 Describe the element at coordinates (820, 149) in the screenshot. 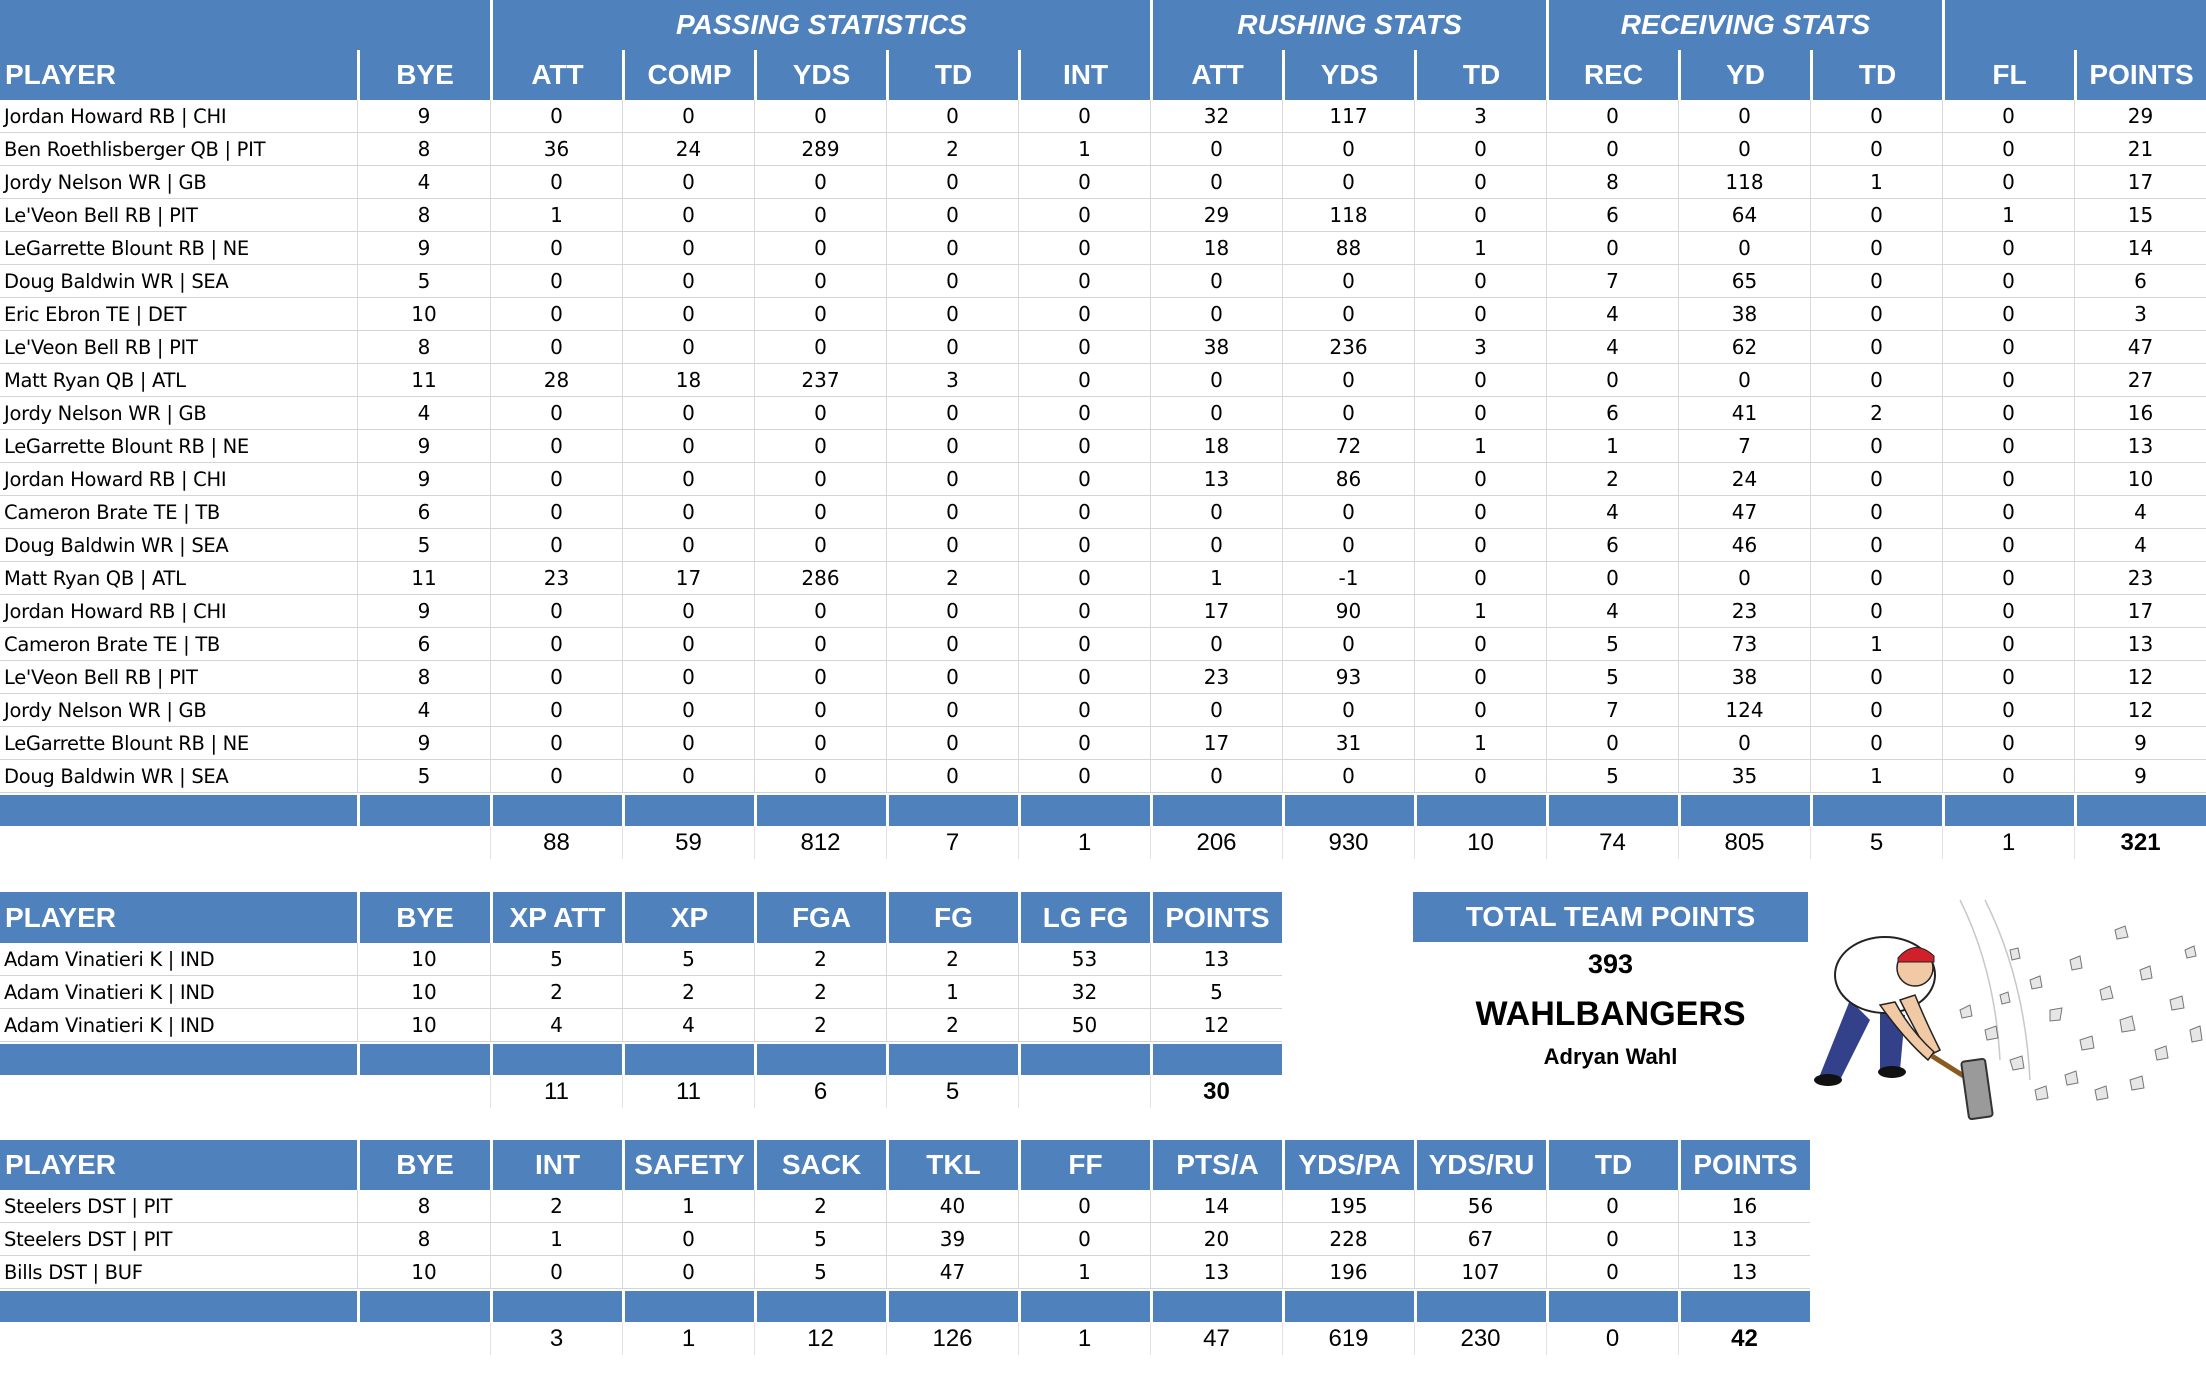

I see `stat-cell: 289` at that location.